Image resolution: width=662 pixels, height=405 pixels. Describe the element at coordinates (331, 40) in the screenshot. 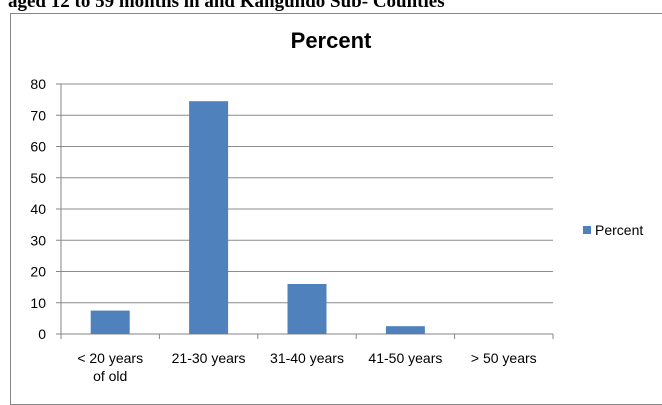

I see `chart-title: Percent` at that location.